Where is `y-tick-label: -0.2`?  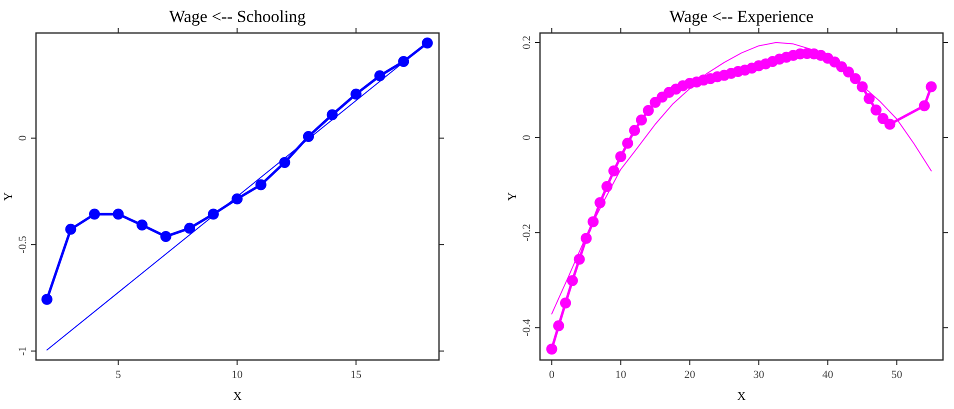
y-tick-label: -0.2 is located at coordinates (527, 233).